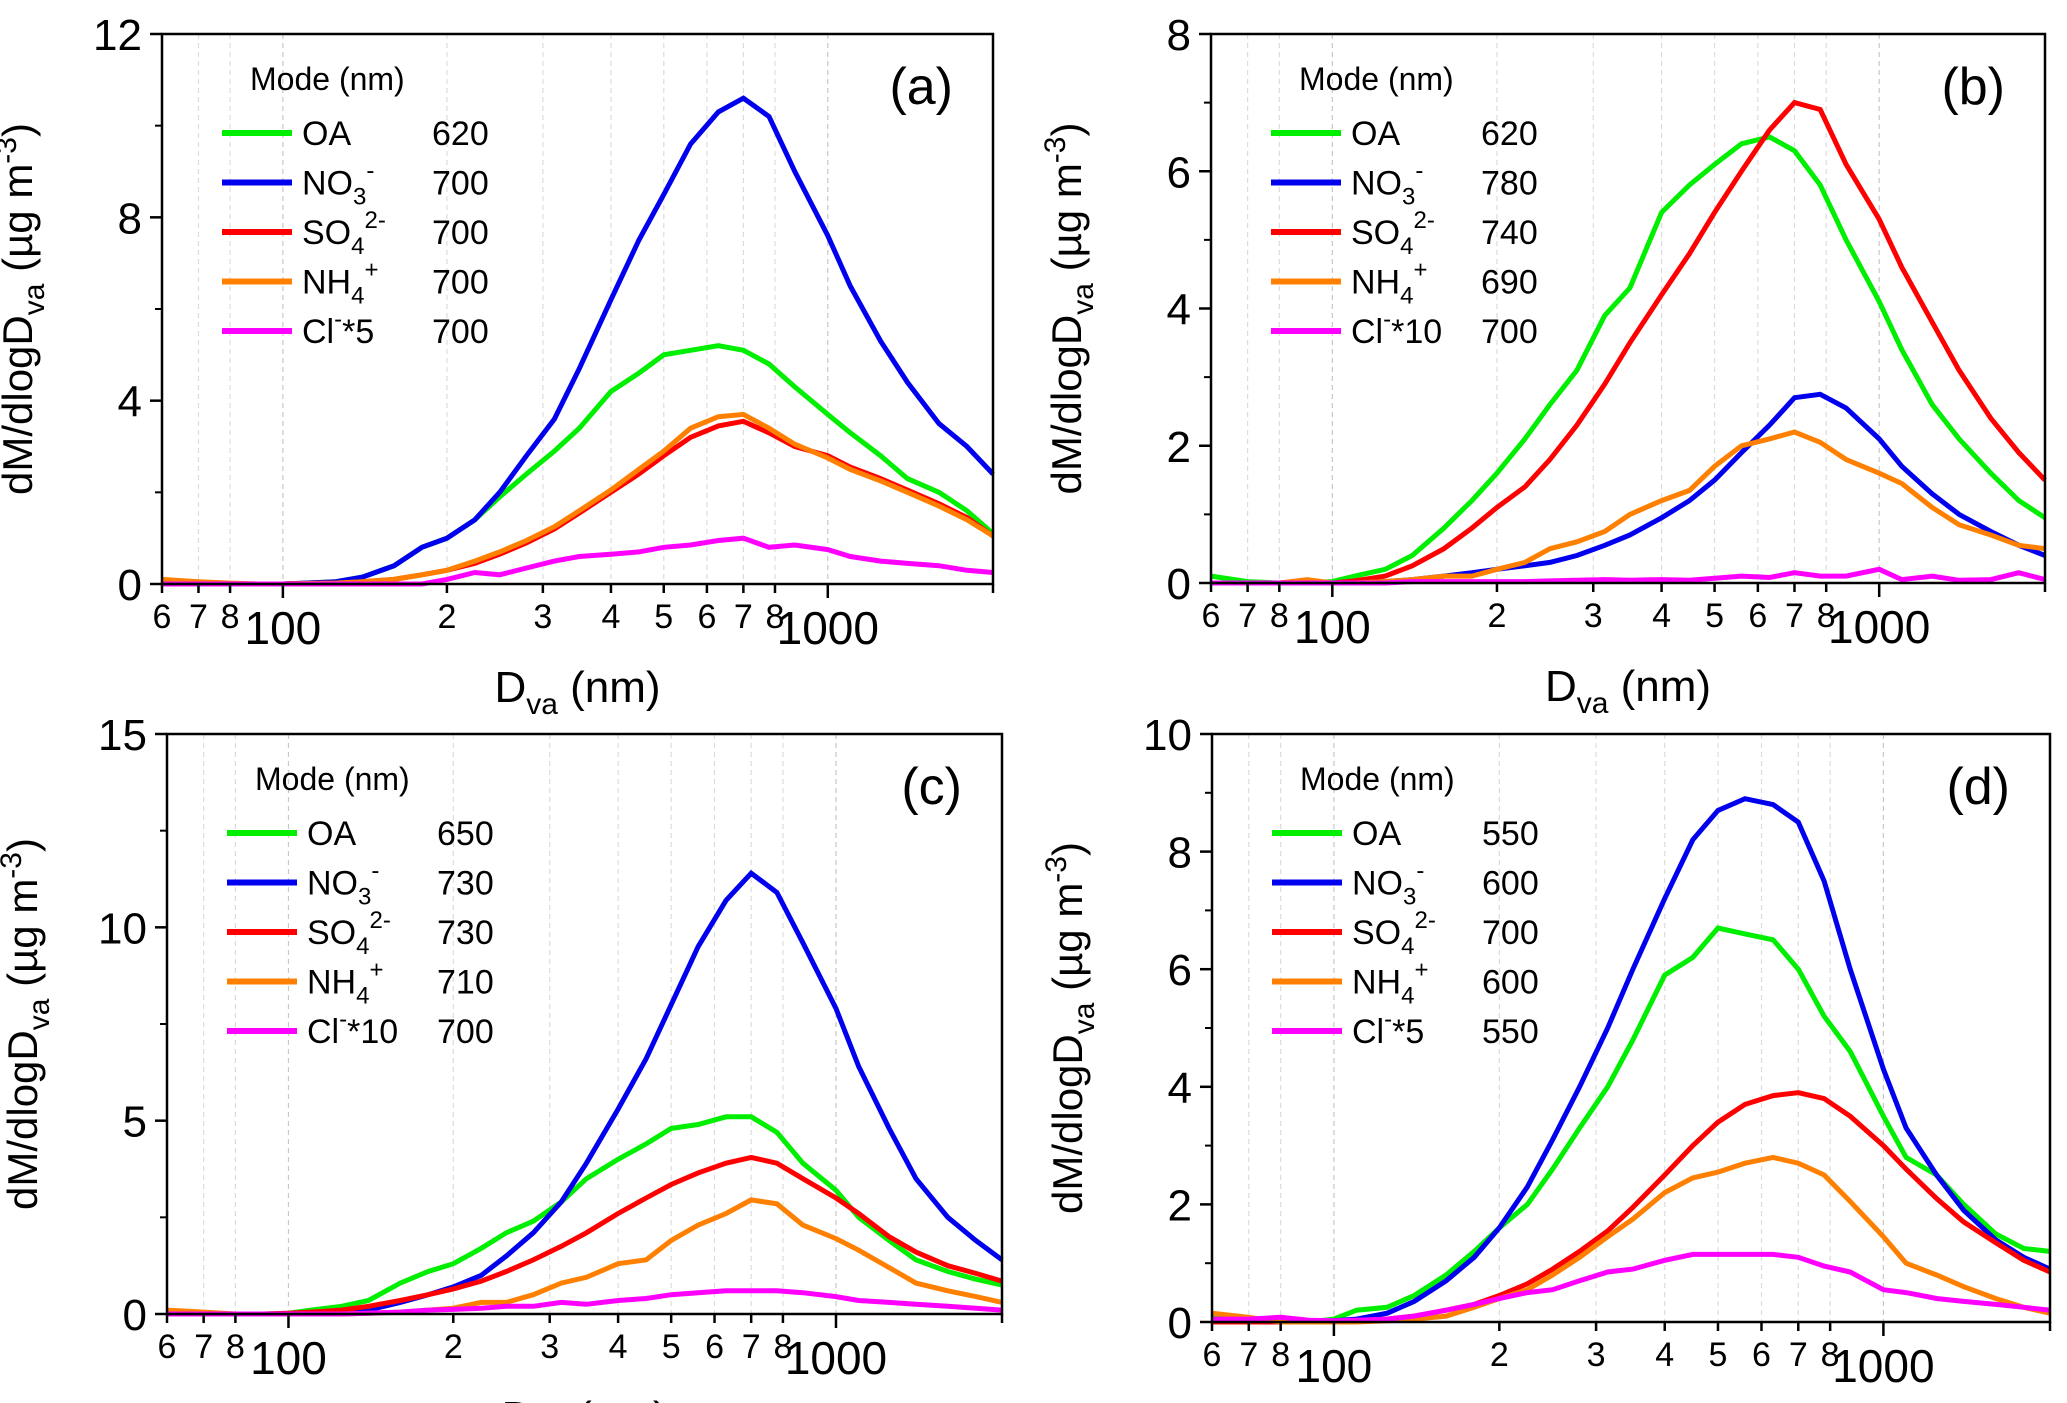 This screenshot has height=1403, width=2067. What do you see at coordinates (1628, 507) in the screenshot?
I see `series-line-nh4-` at bounding box center [1628, 507].